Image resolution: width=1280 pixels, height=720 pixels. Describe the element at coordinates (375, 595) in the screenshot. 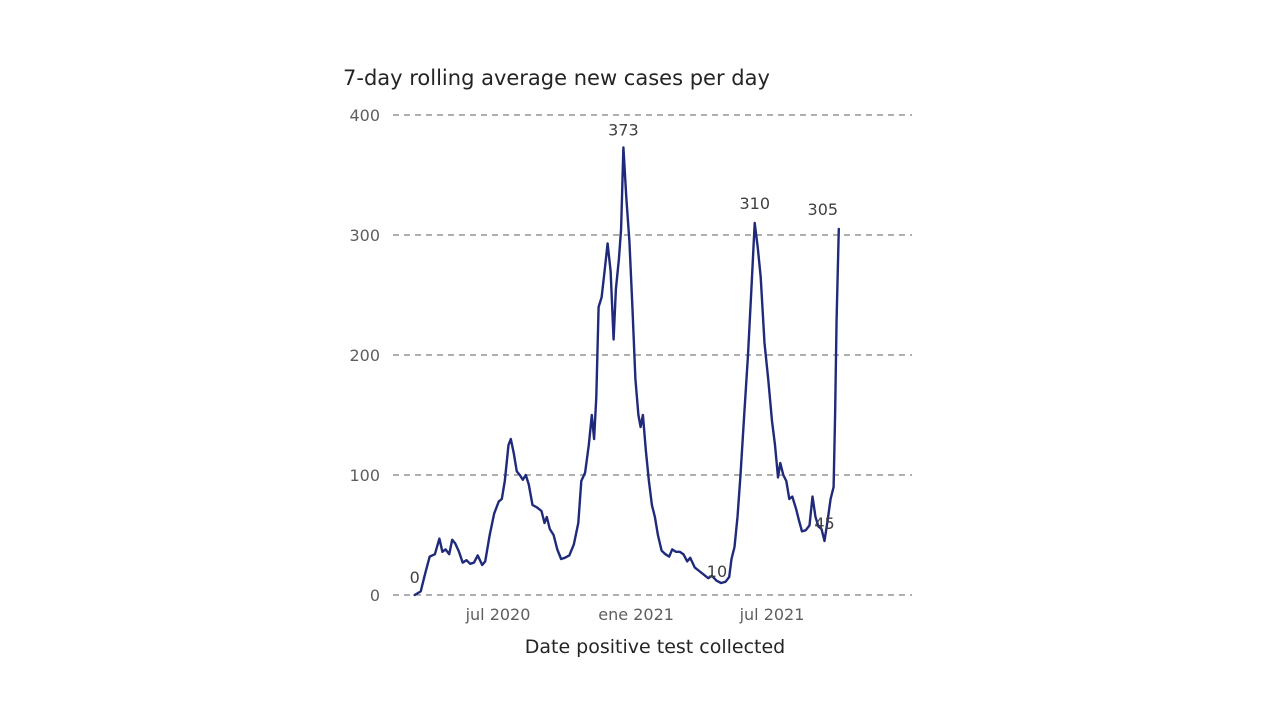

I see `y-tick-label: 0` at that location.